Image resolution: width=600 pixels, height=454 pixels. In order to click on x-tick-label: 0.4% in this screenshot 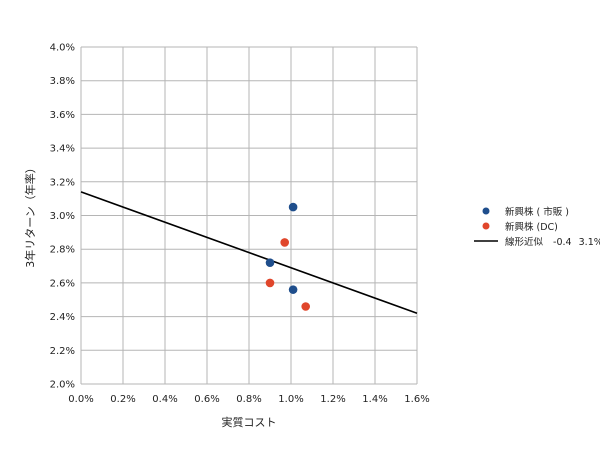, I will do `click(164, 399)`.